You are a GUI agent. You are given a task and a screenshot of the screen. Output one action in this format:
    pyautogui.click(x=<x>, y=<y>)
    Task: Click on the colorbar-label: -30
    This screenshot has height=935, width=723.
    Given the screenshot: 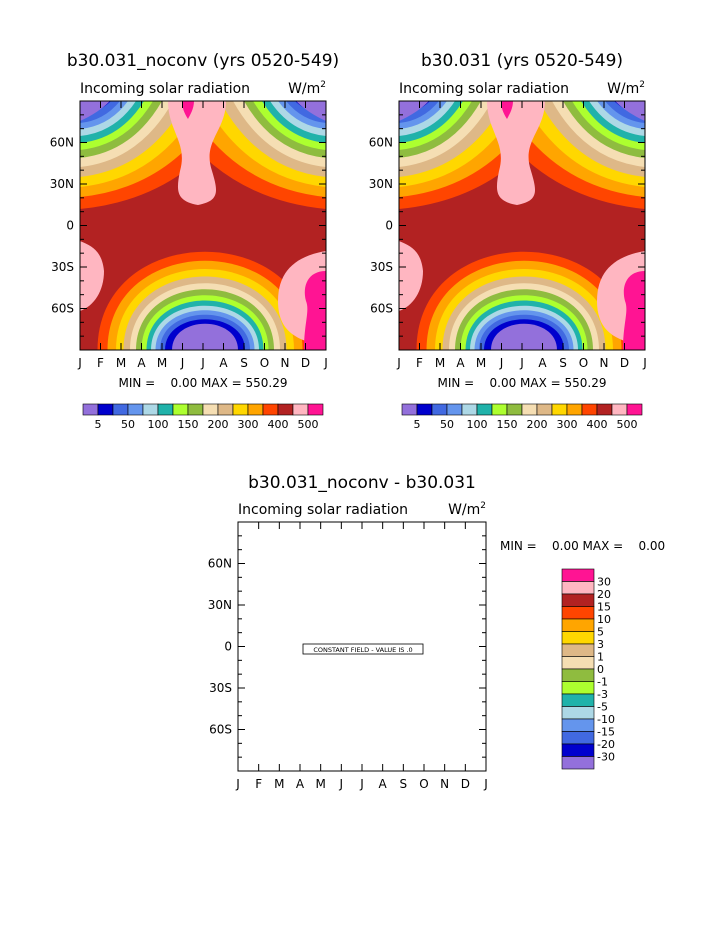 What is the action you would take?
    pyautogui.click(x=606, y=757)
    